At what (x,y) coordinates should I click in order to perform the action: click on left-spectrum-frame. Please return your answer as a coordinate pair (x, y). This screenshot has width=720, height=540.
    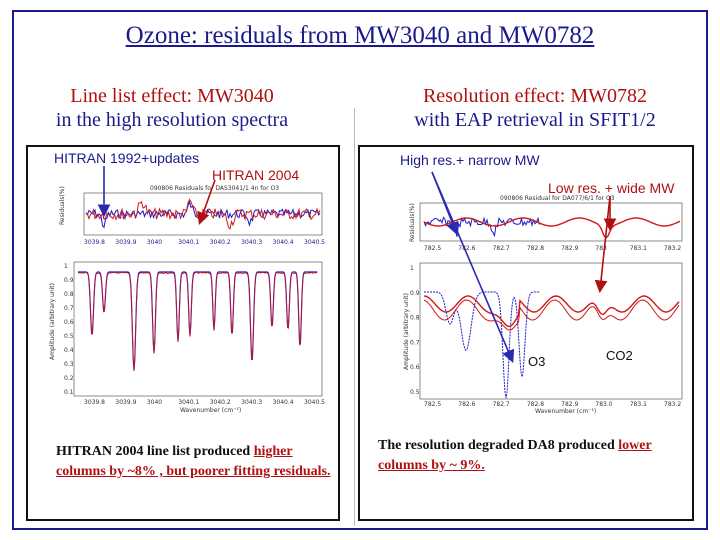
    Looking at the image, I should click on (198, 329).